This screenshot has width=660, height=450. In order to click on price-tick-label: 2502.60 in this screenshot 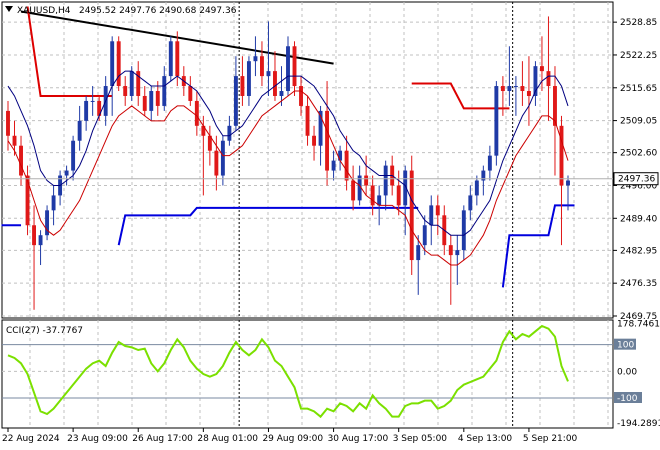, I will do `click(638, 154)`.